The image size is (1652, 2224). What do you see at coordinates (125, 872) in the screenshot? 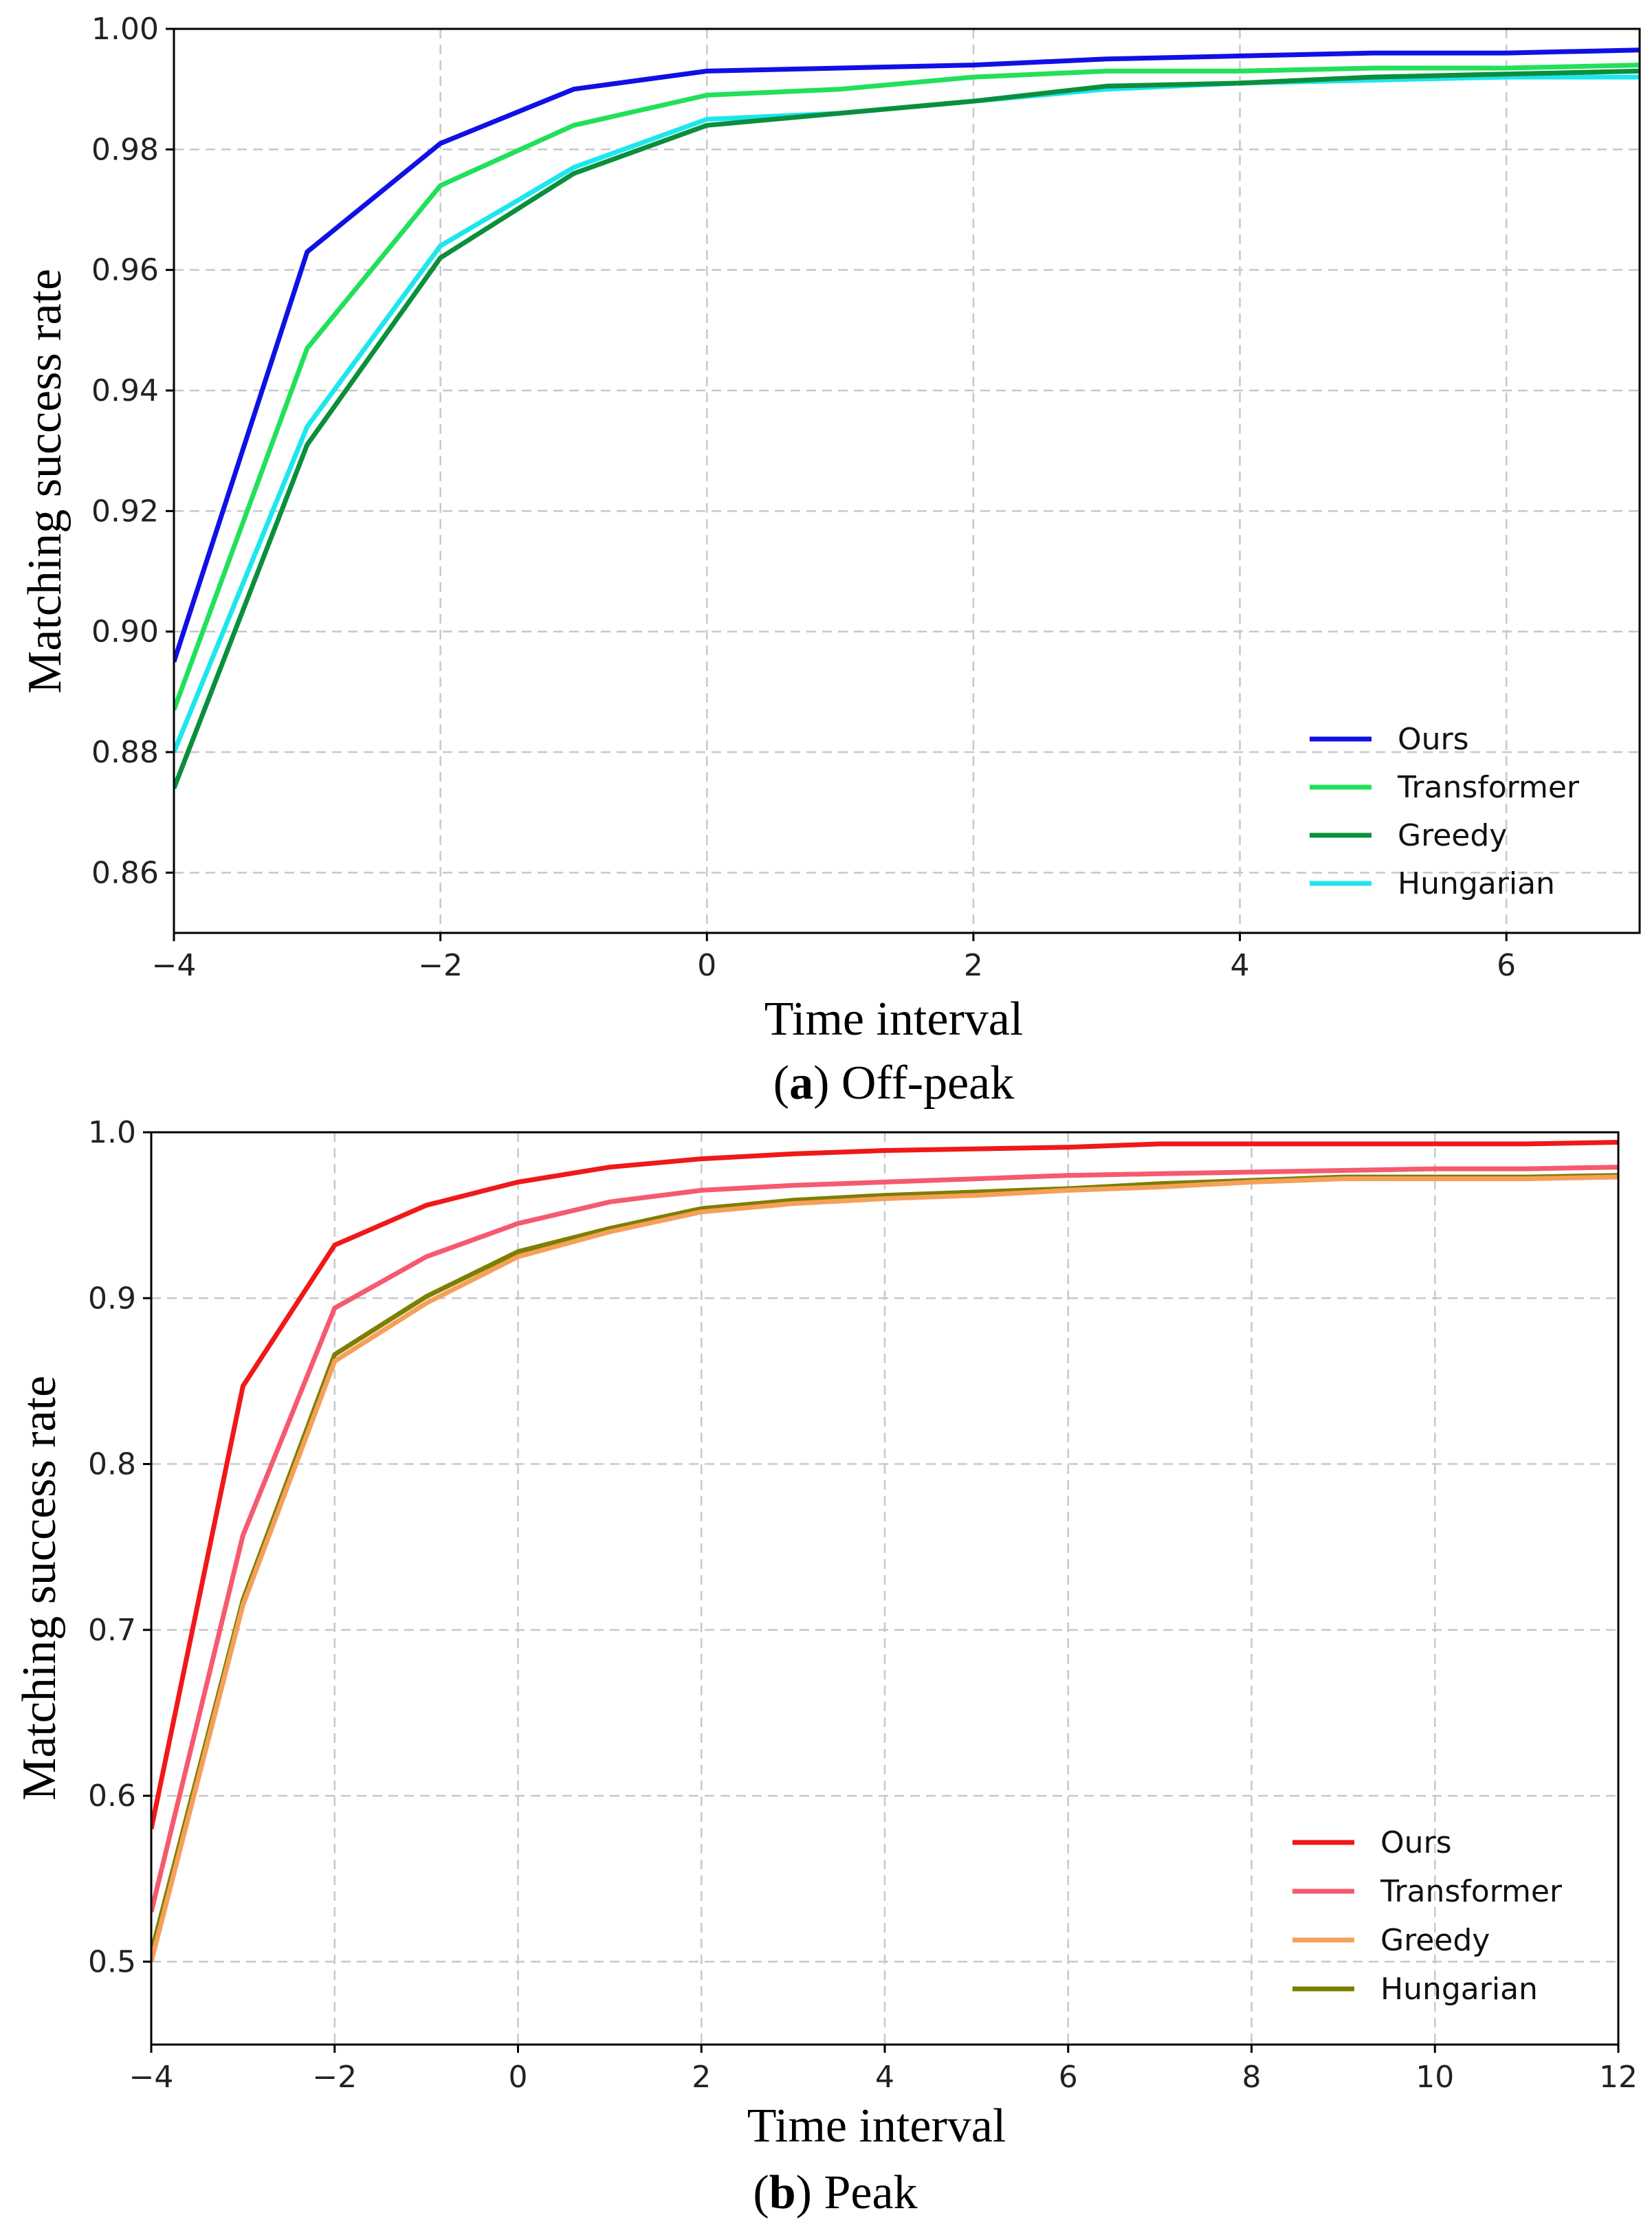
I see `y-tick-label: 0.86` at bounding box center [125, 872].